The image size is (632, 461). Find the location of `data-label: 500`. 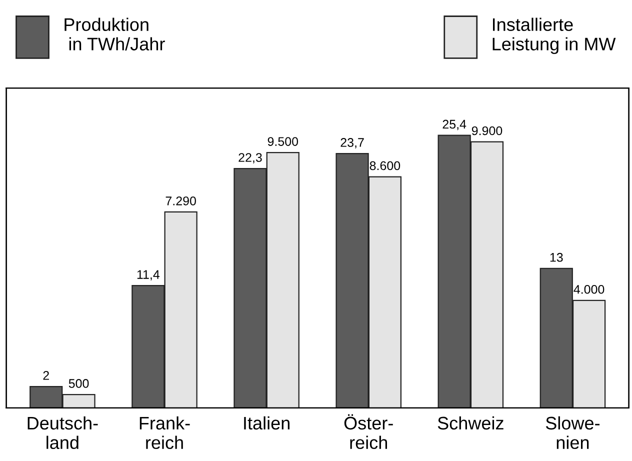

data-label: 500 is located at coordinates (78, 383).